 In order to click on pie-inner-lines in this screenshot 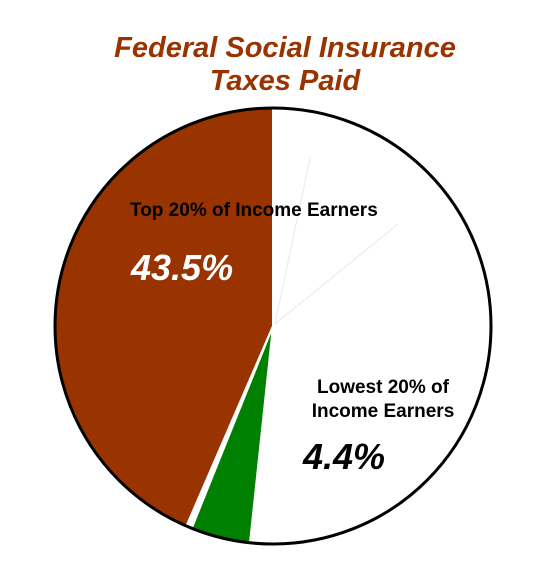, I will do `click(336, 241)`.